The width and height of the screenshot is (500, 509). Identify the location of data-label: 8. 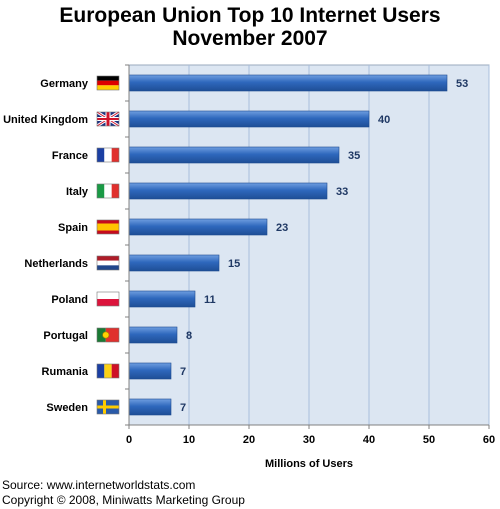
(189, 336).